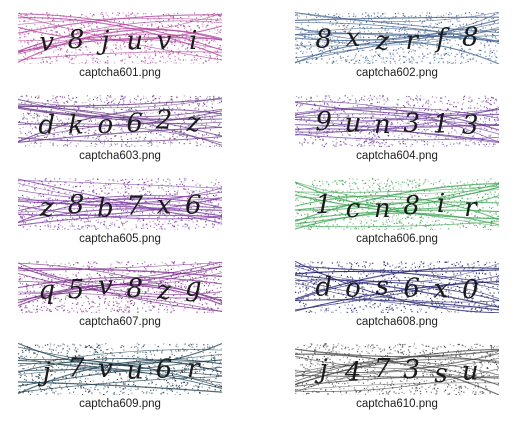  I want to click on file-name: captcha608.png, so click(397, 322).